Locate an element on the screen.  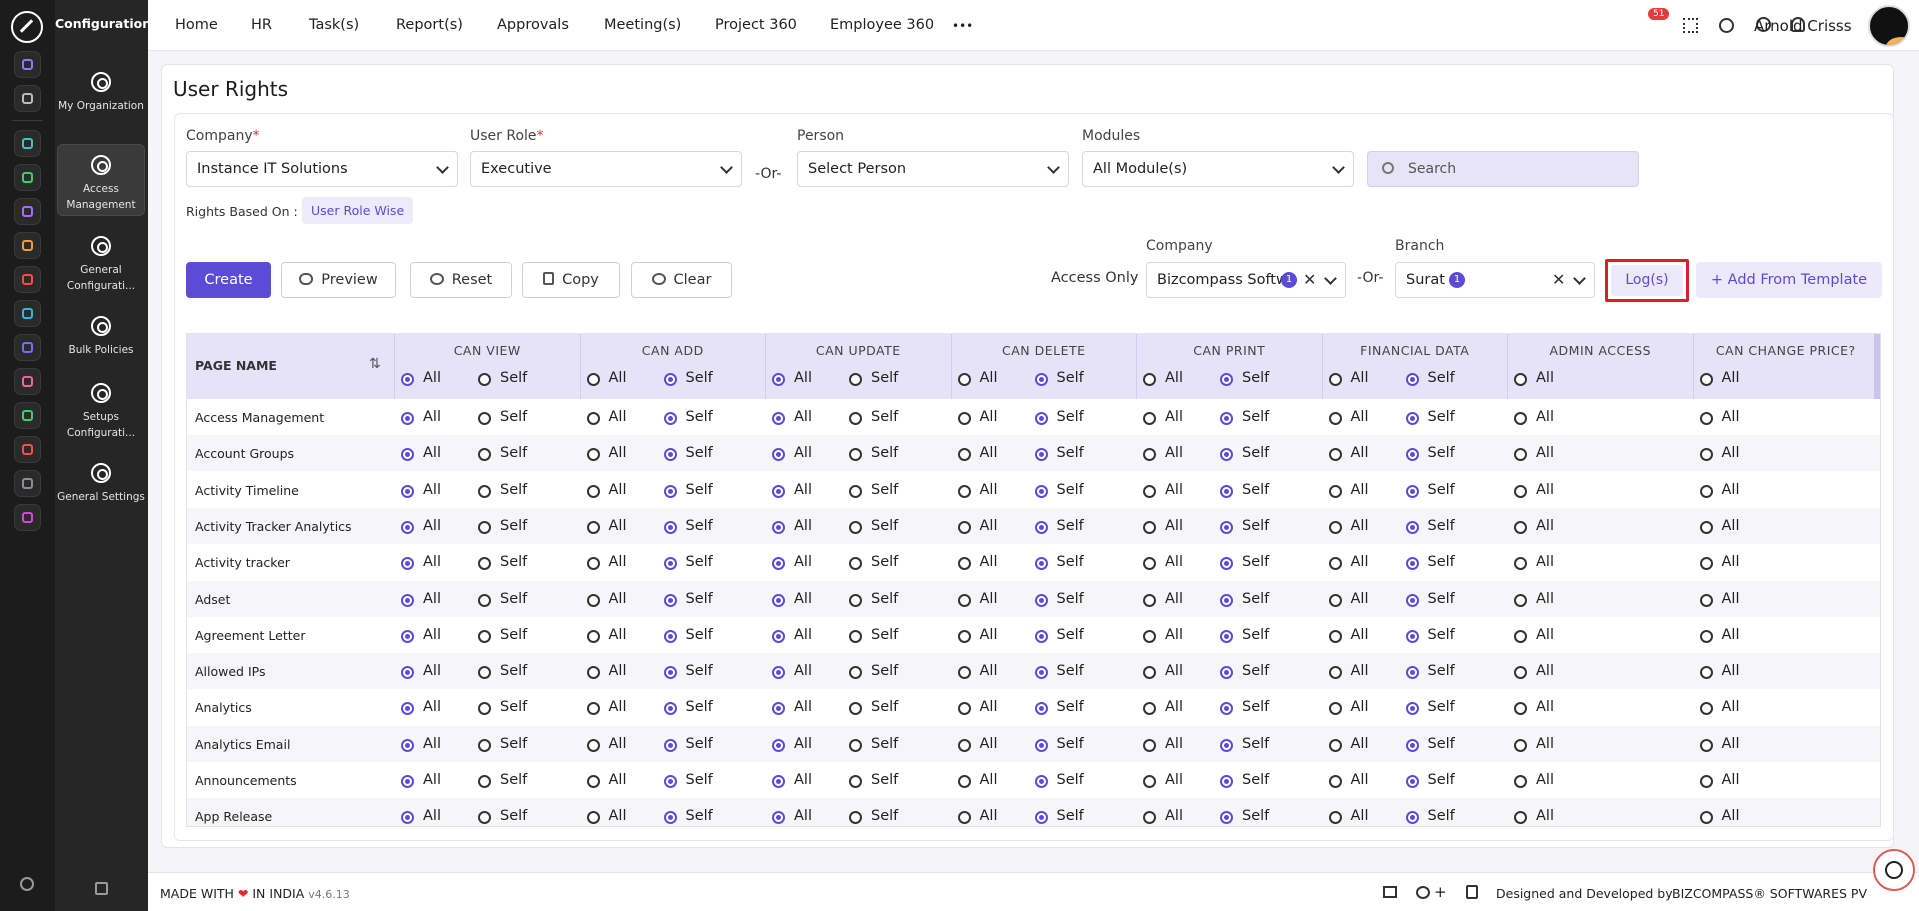
nav-reports: Report(s) is located at coordinates (429, 25).